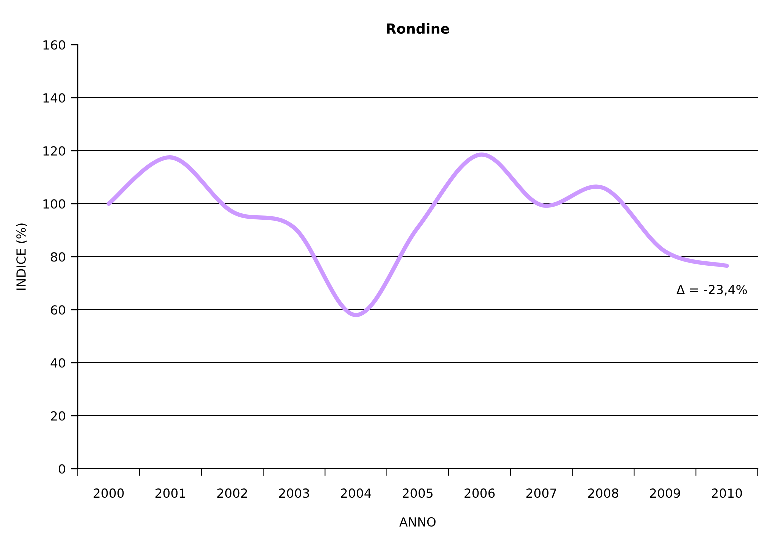 The width and height of the screenshot is (760, 534). Describe the element at coordinates (418, 522) in the screenshot. I see `x-axis-title: ANNO` at that location.